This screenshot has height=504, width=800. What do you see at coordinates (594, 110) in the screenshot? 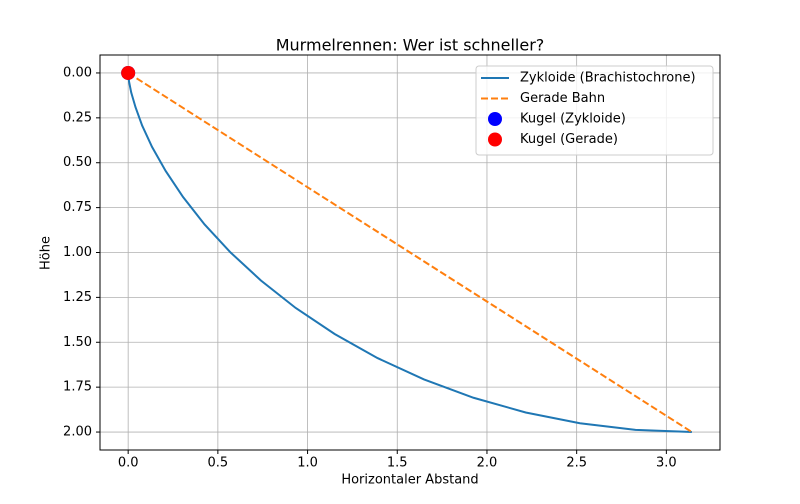
I see `legend-box` at bounding box center [594, 110].